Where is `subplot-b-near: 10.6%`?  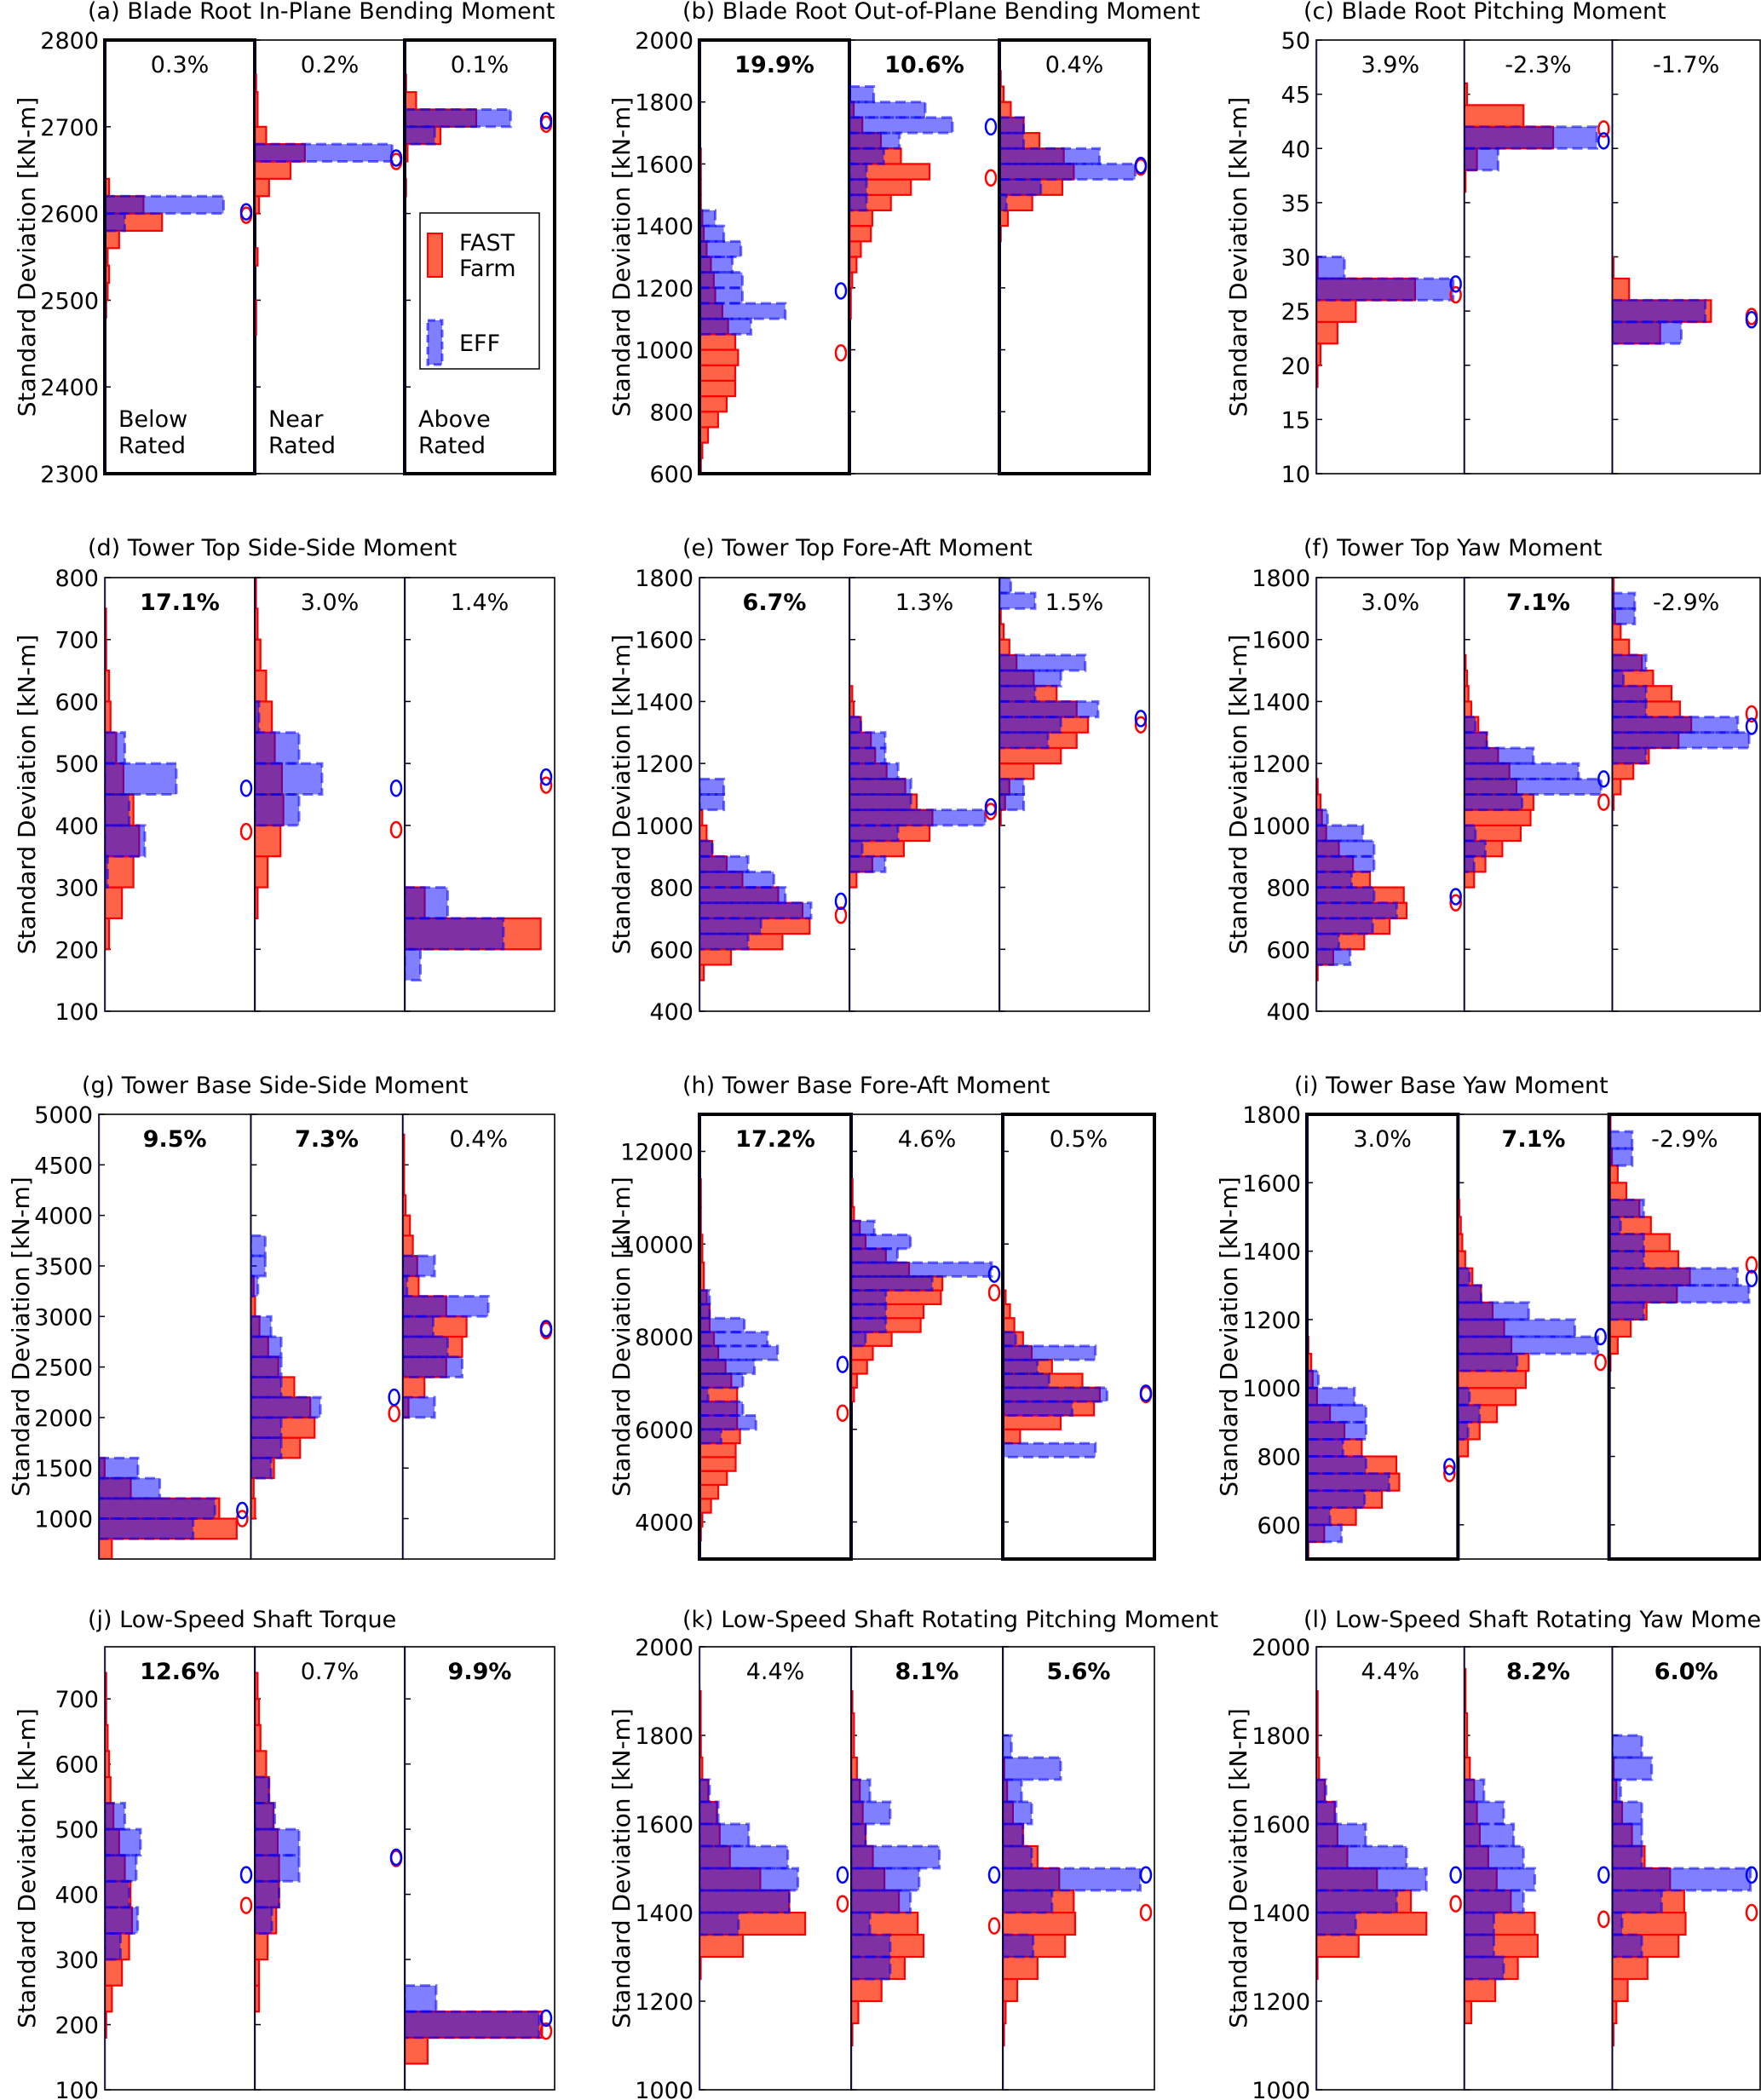 subplot-b-near: 10.6% is located at coordinates (924, 257).